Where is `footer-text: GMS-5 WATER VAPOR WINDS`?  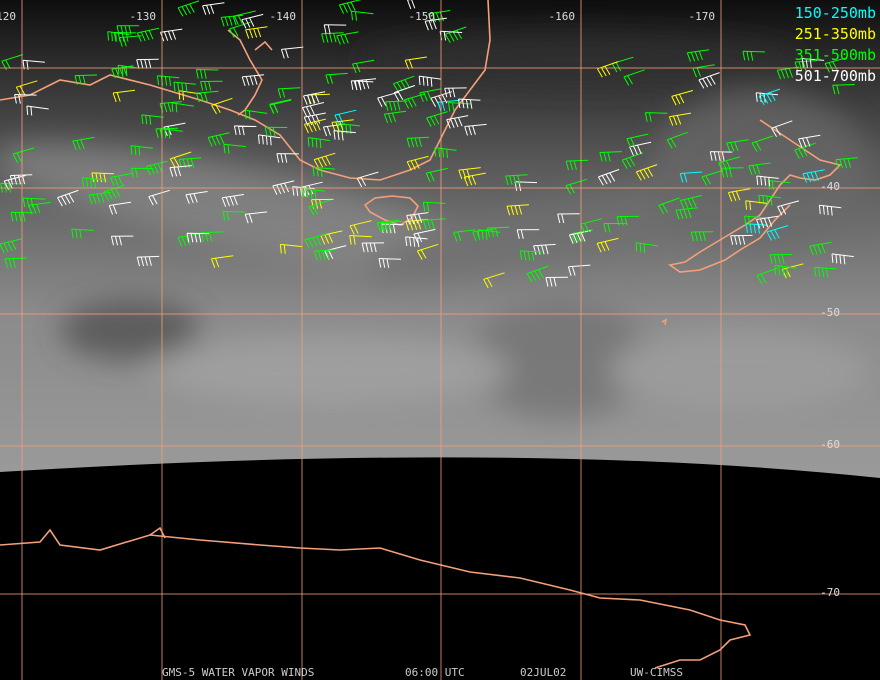 footer-text: GMS-5 WATER VAPOR WINDS is located at coordinates (238, 672).